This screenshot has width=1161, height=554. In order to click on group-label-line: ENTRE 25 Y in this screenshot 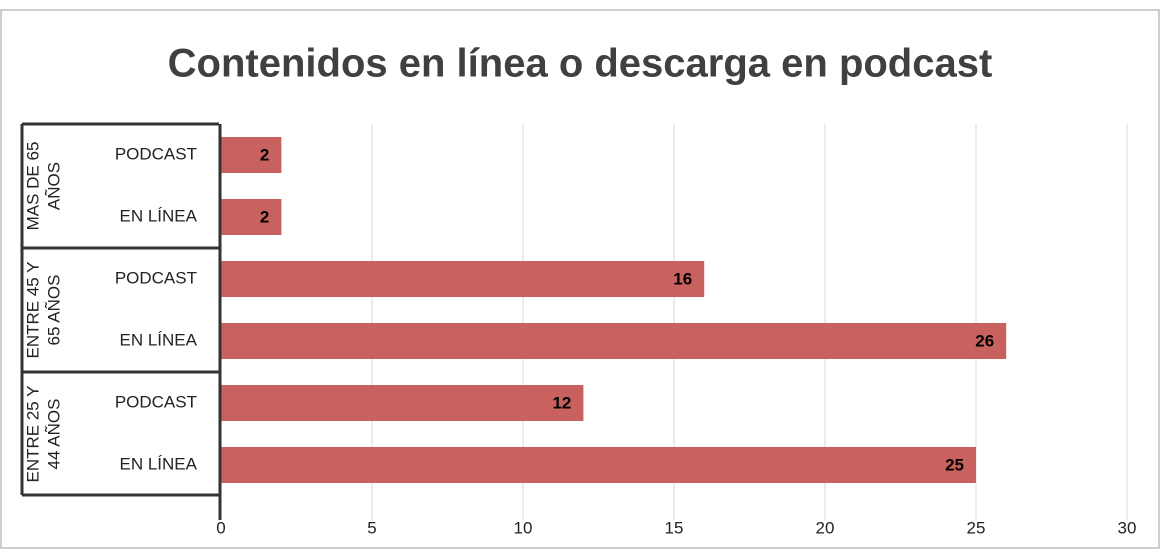, I will do `click(33, 433)`.